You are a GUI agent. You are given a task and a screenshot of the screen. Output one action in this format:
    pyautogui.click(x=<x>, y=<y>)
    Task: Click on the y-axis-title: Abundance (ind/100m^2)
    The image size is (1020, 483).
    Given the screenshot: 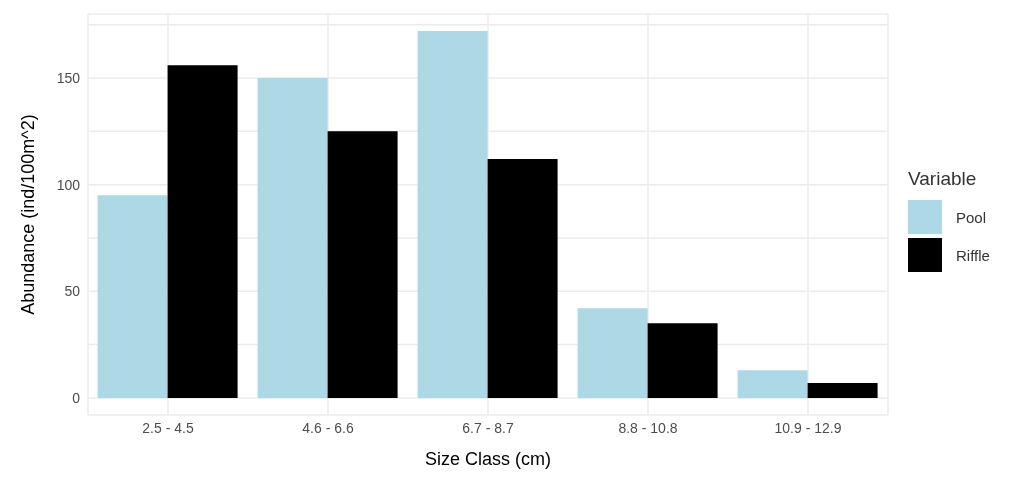 What is the action you would take?
    pyautogui.click(x=28, y=214)
    